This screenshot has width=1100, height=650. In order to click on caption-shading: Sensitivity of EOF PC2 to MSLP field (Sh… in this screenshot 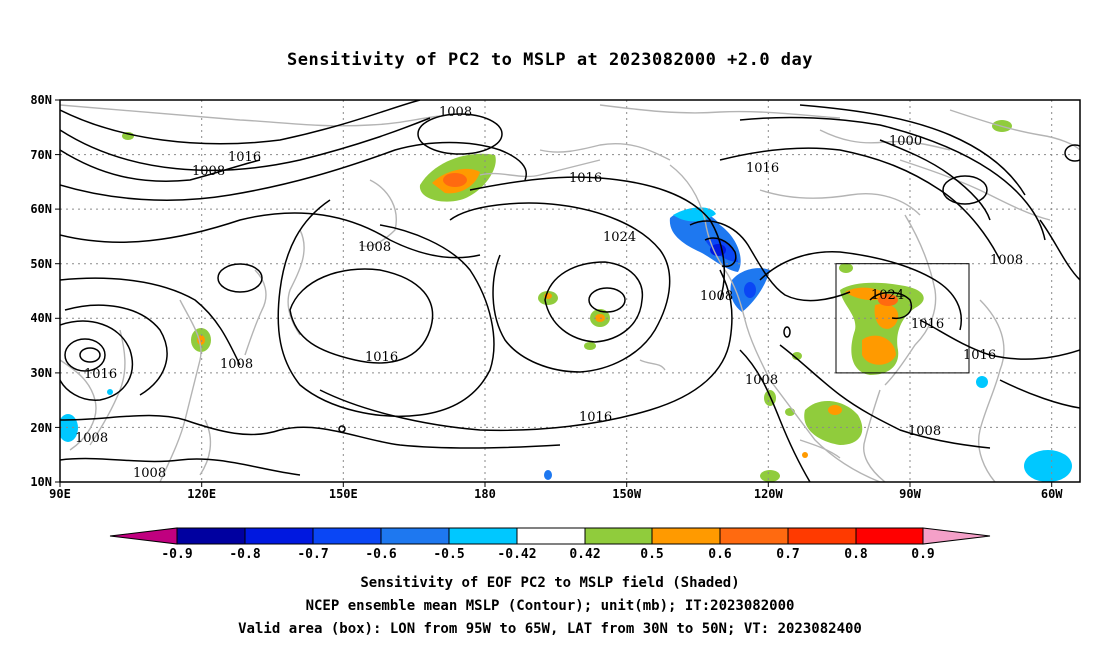, I will do `click(550, 583)`.